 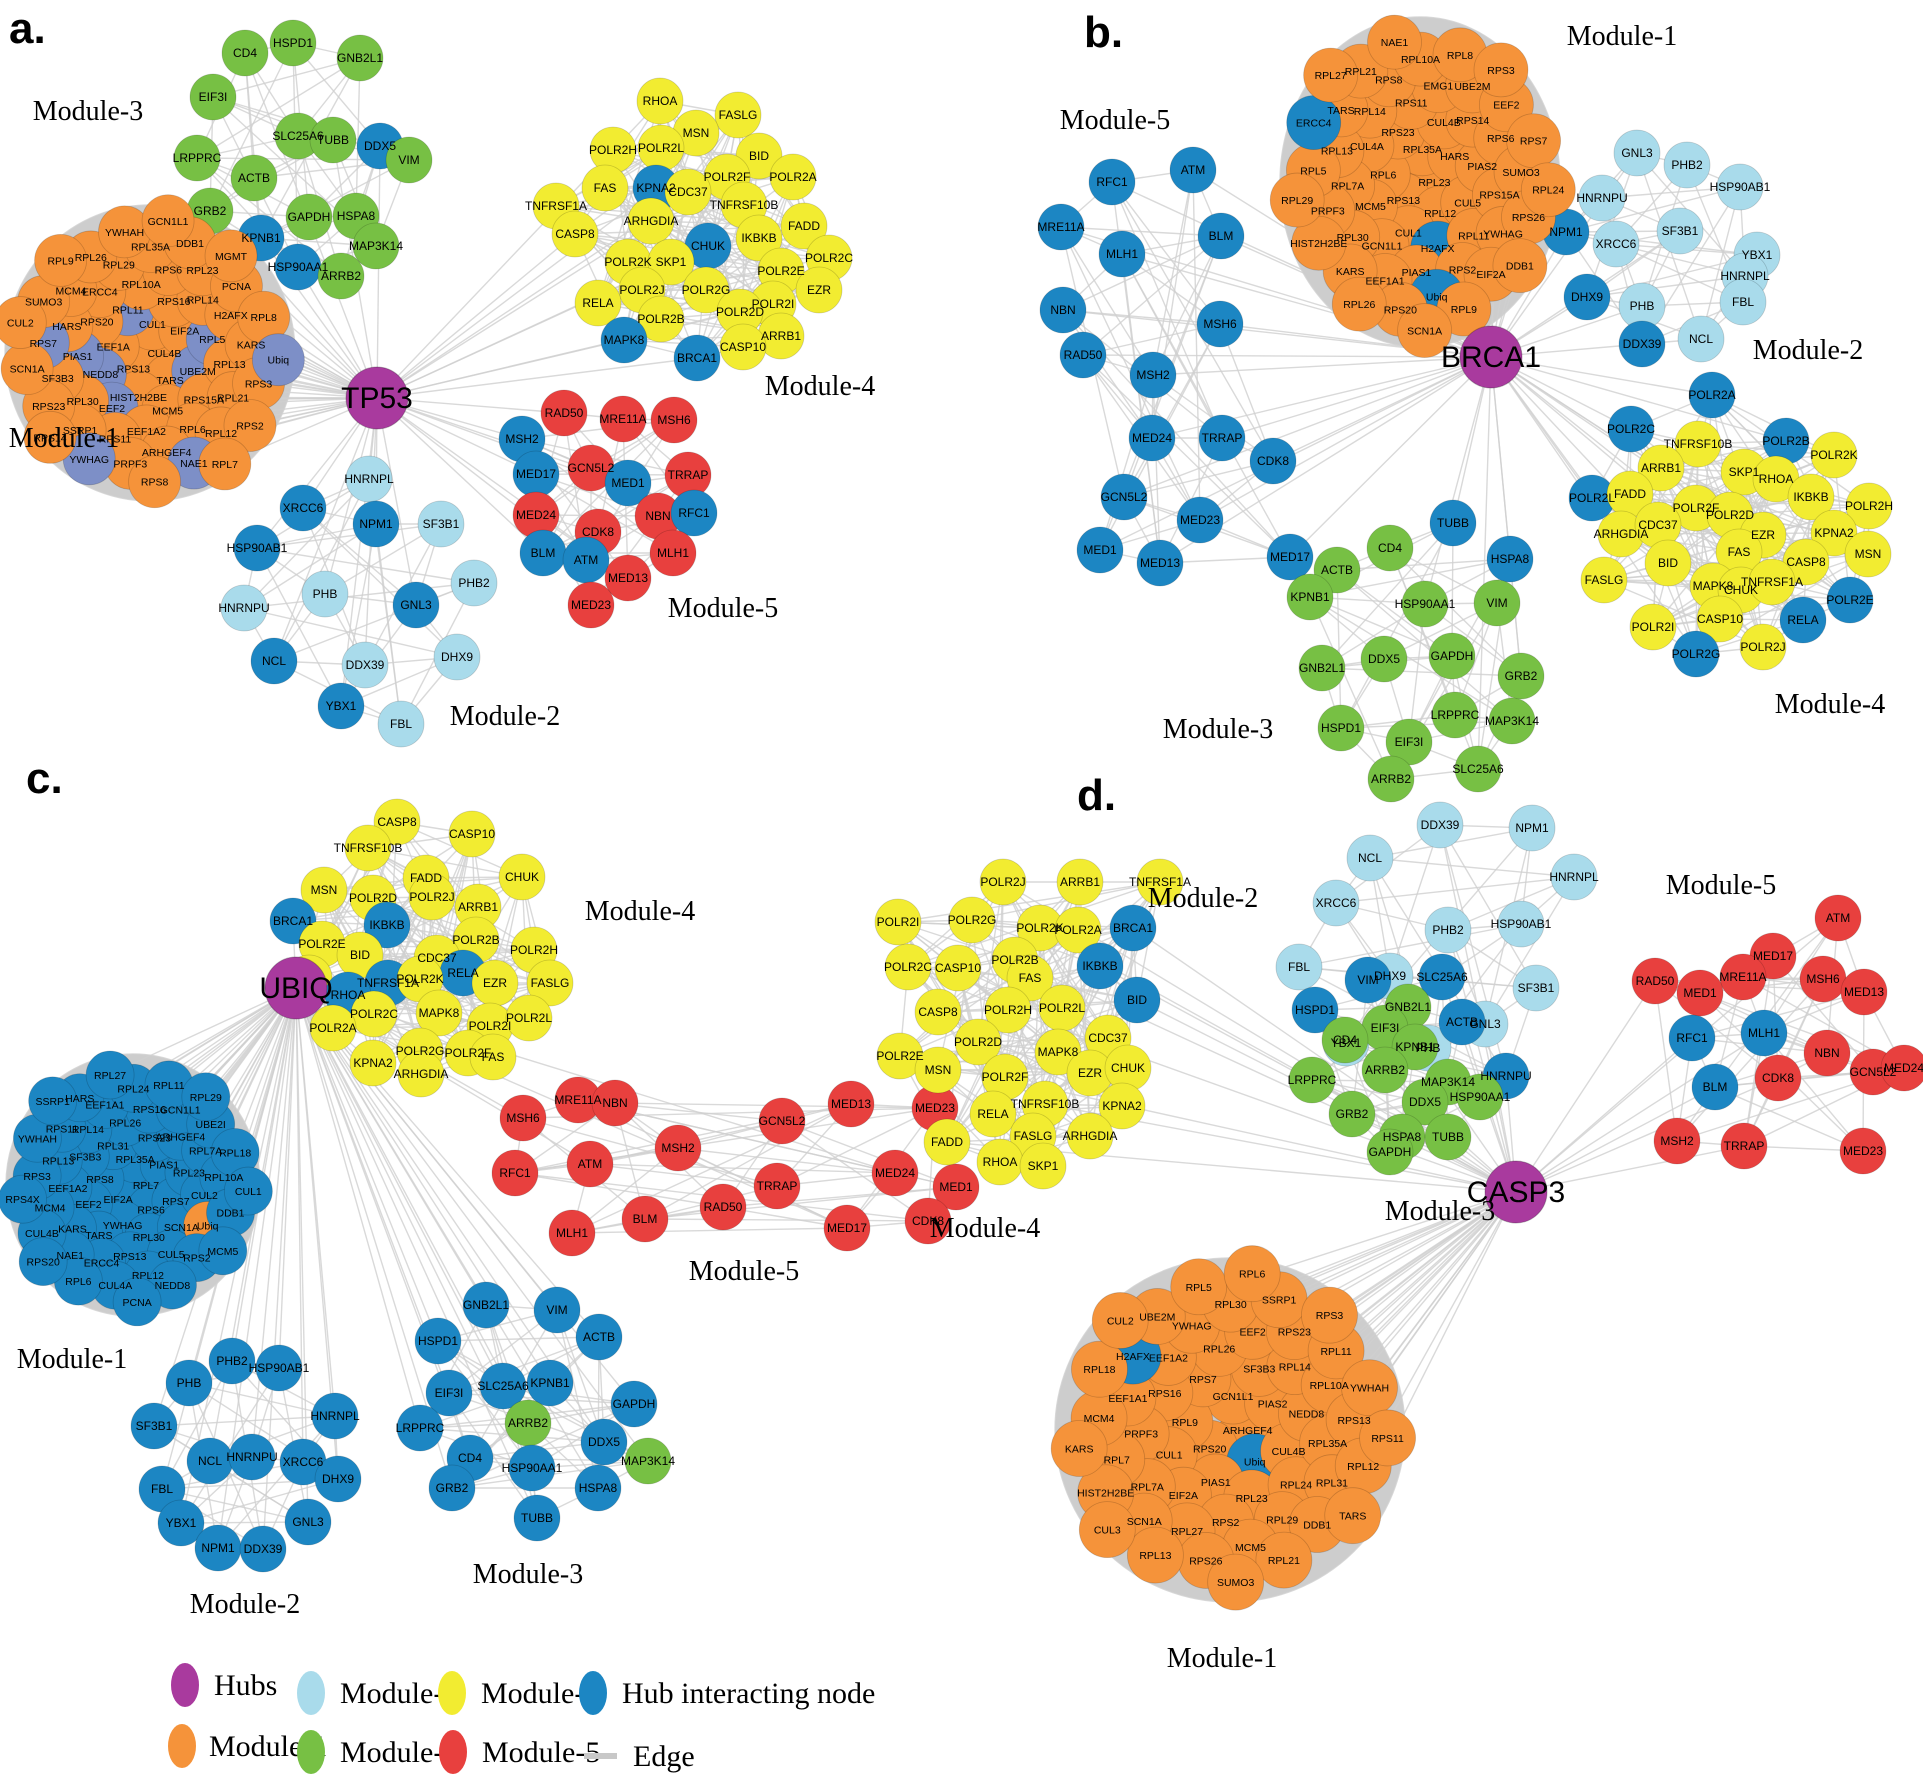 I want to click on node-FASLG, so click(x=738, y=115).